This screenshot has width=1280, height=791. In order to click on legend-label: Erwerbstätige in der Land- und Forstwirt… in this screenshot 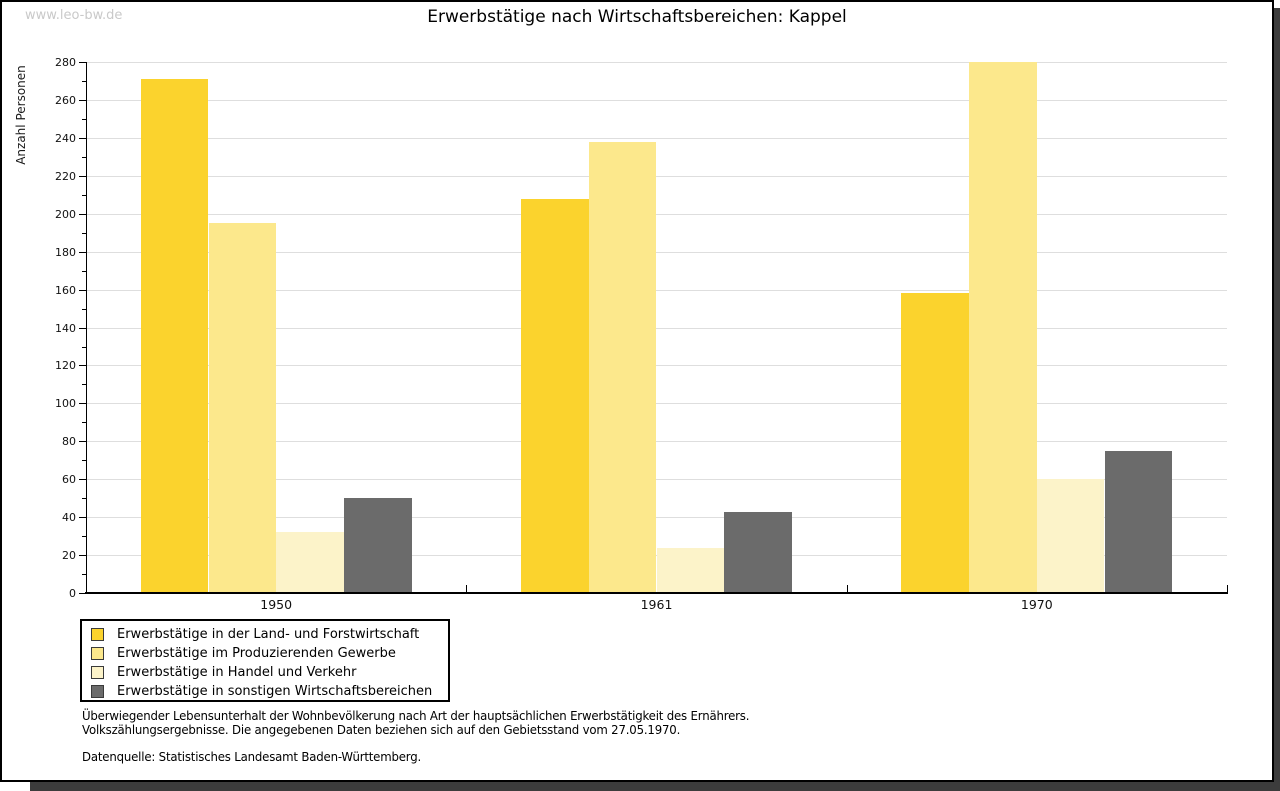, I will do `click(268, 634)`.